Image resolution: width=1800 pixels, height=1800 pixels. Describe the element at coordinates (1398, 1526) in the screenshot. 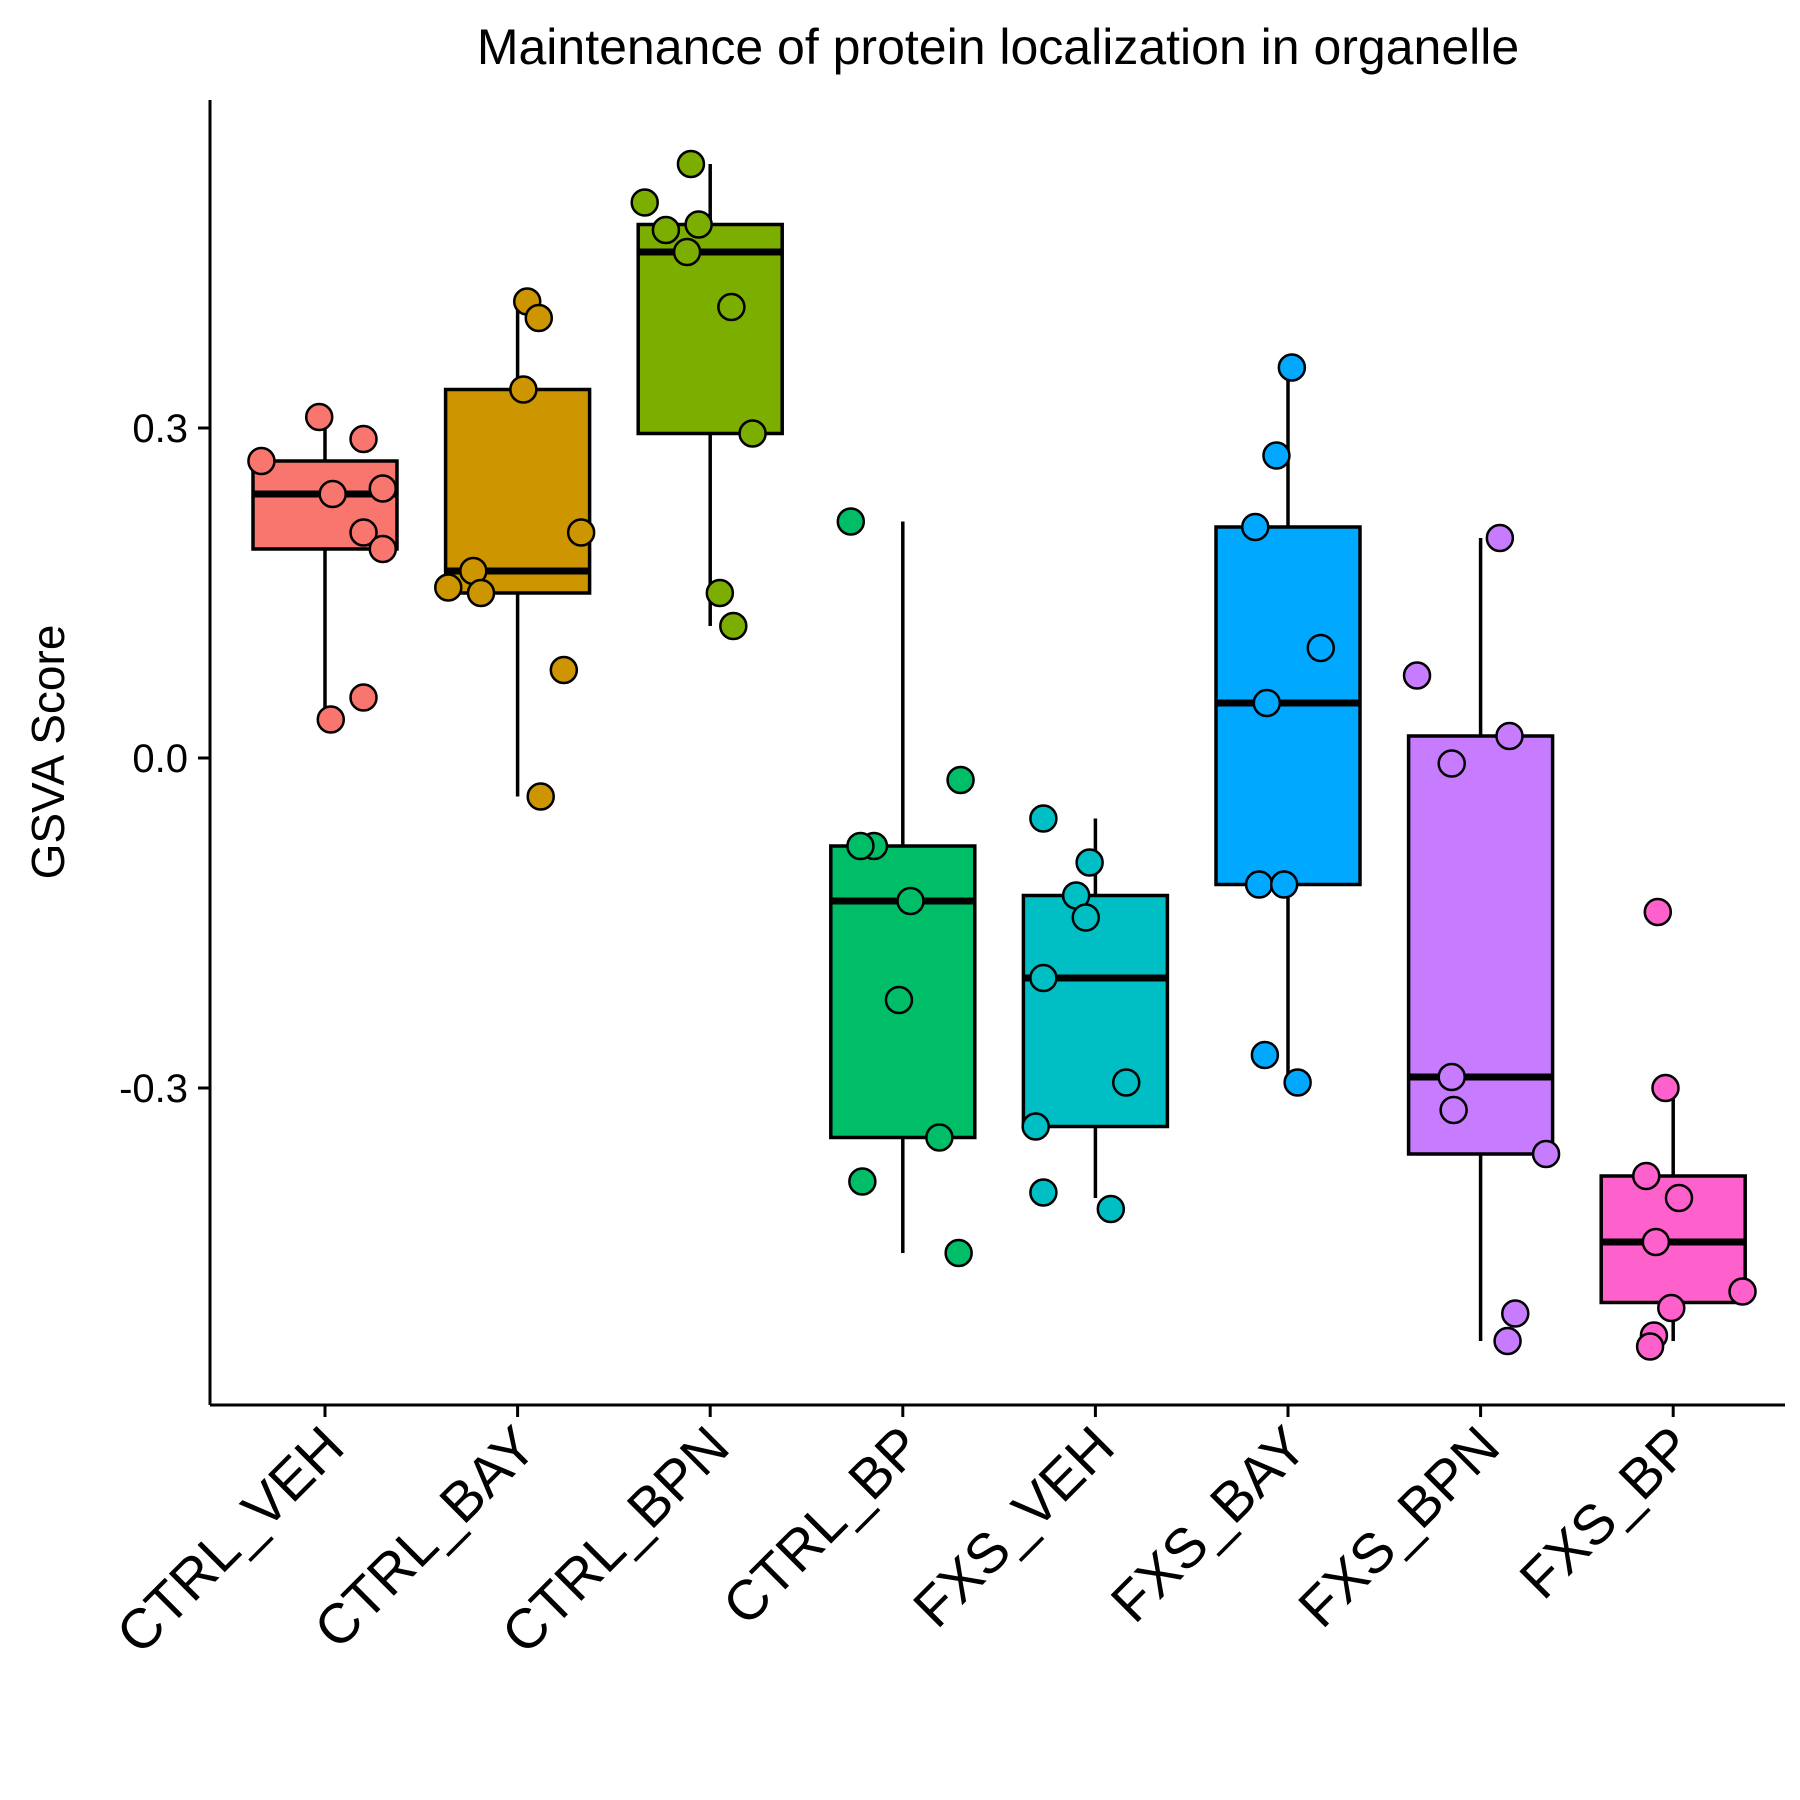

I see `x-tick-label: FXS_BPN` at that location.